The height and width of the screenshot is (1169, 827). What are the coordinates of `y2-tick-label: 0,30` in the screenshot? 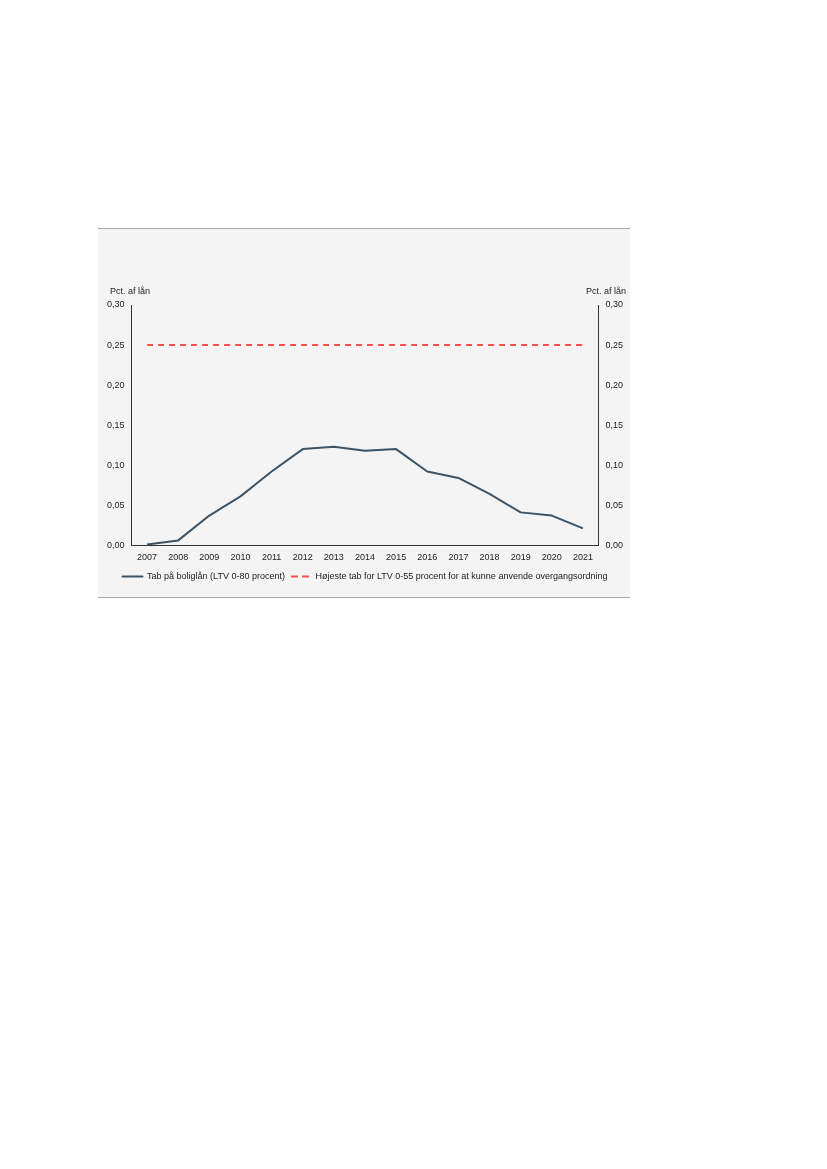 It's located at (614, 304).